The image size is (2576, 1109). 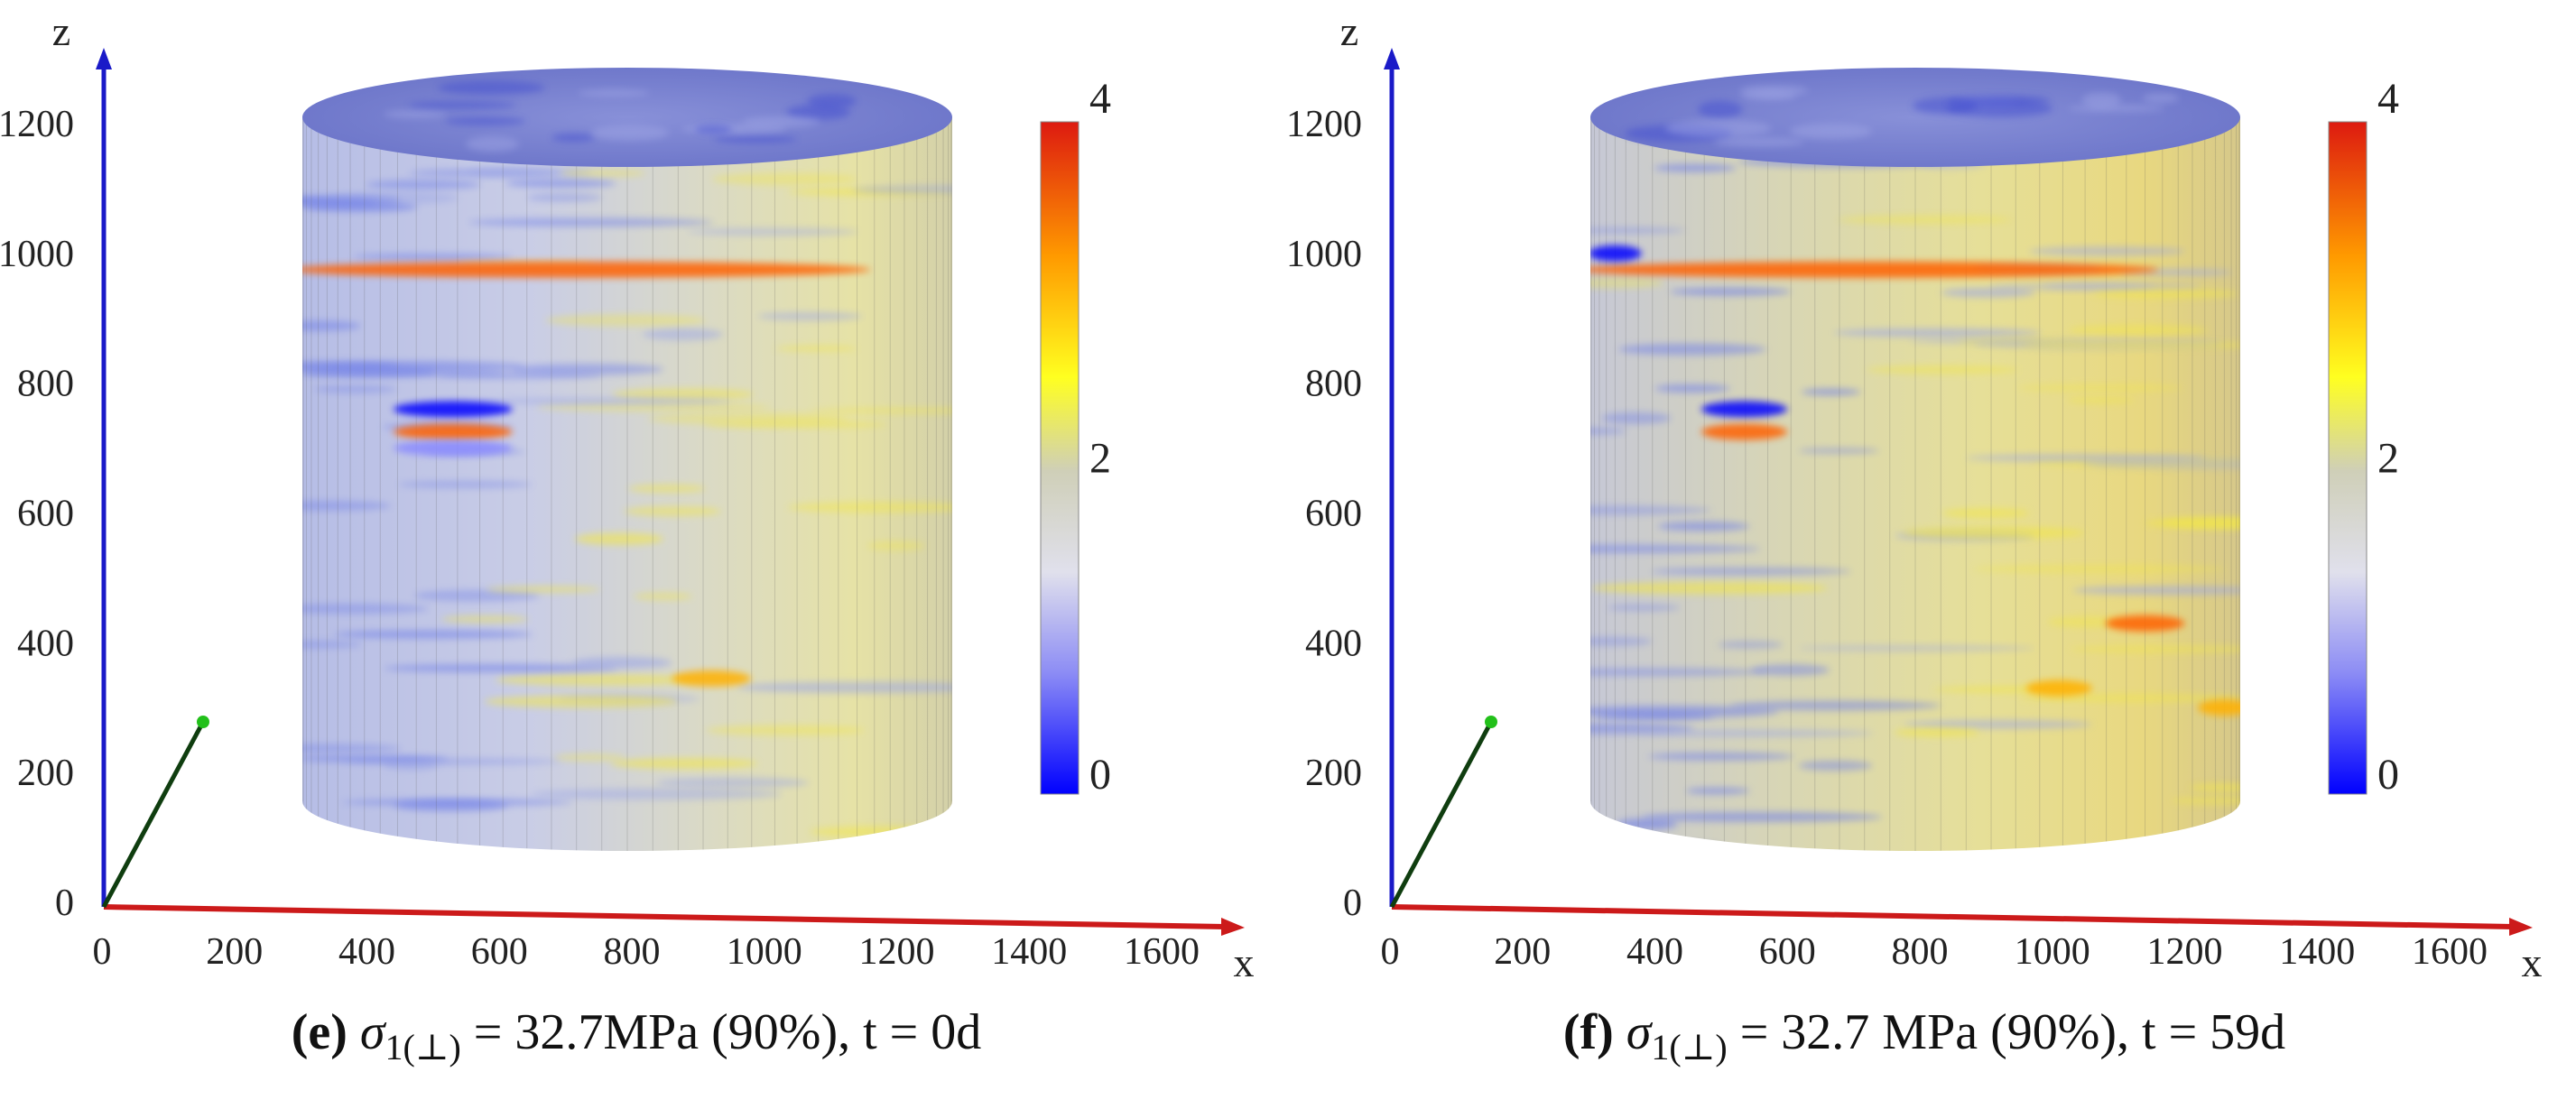 What do you see at coordinates (2388, 99) in the screenshot?
I see `colorbar-label: 4` at bounding box center [2388, 99].